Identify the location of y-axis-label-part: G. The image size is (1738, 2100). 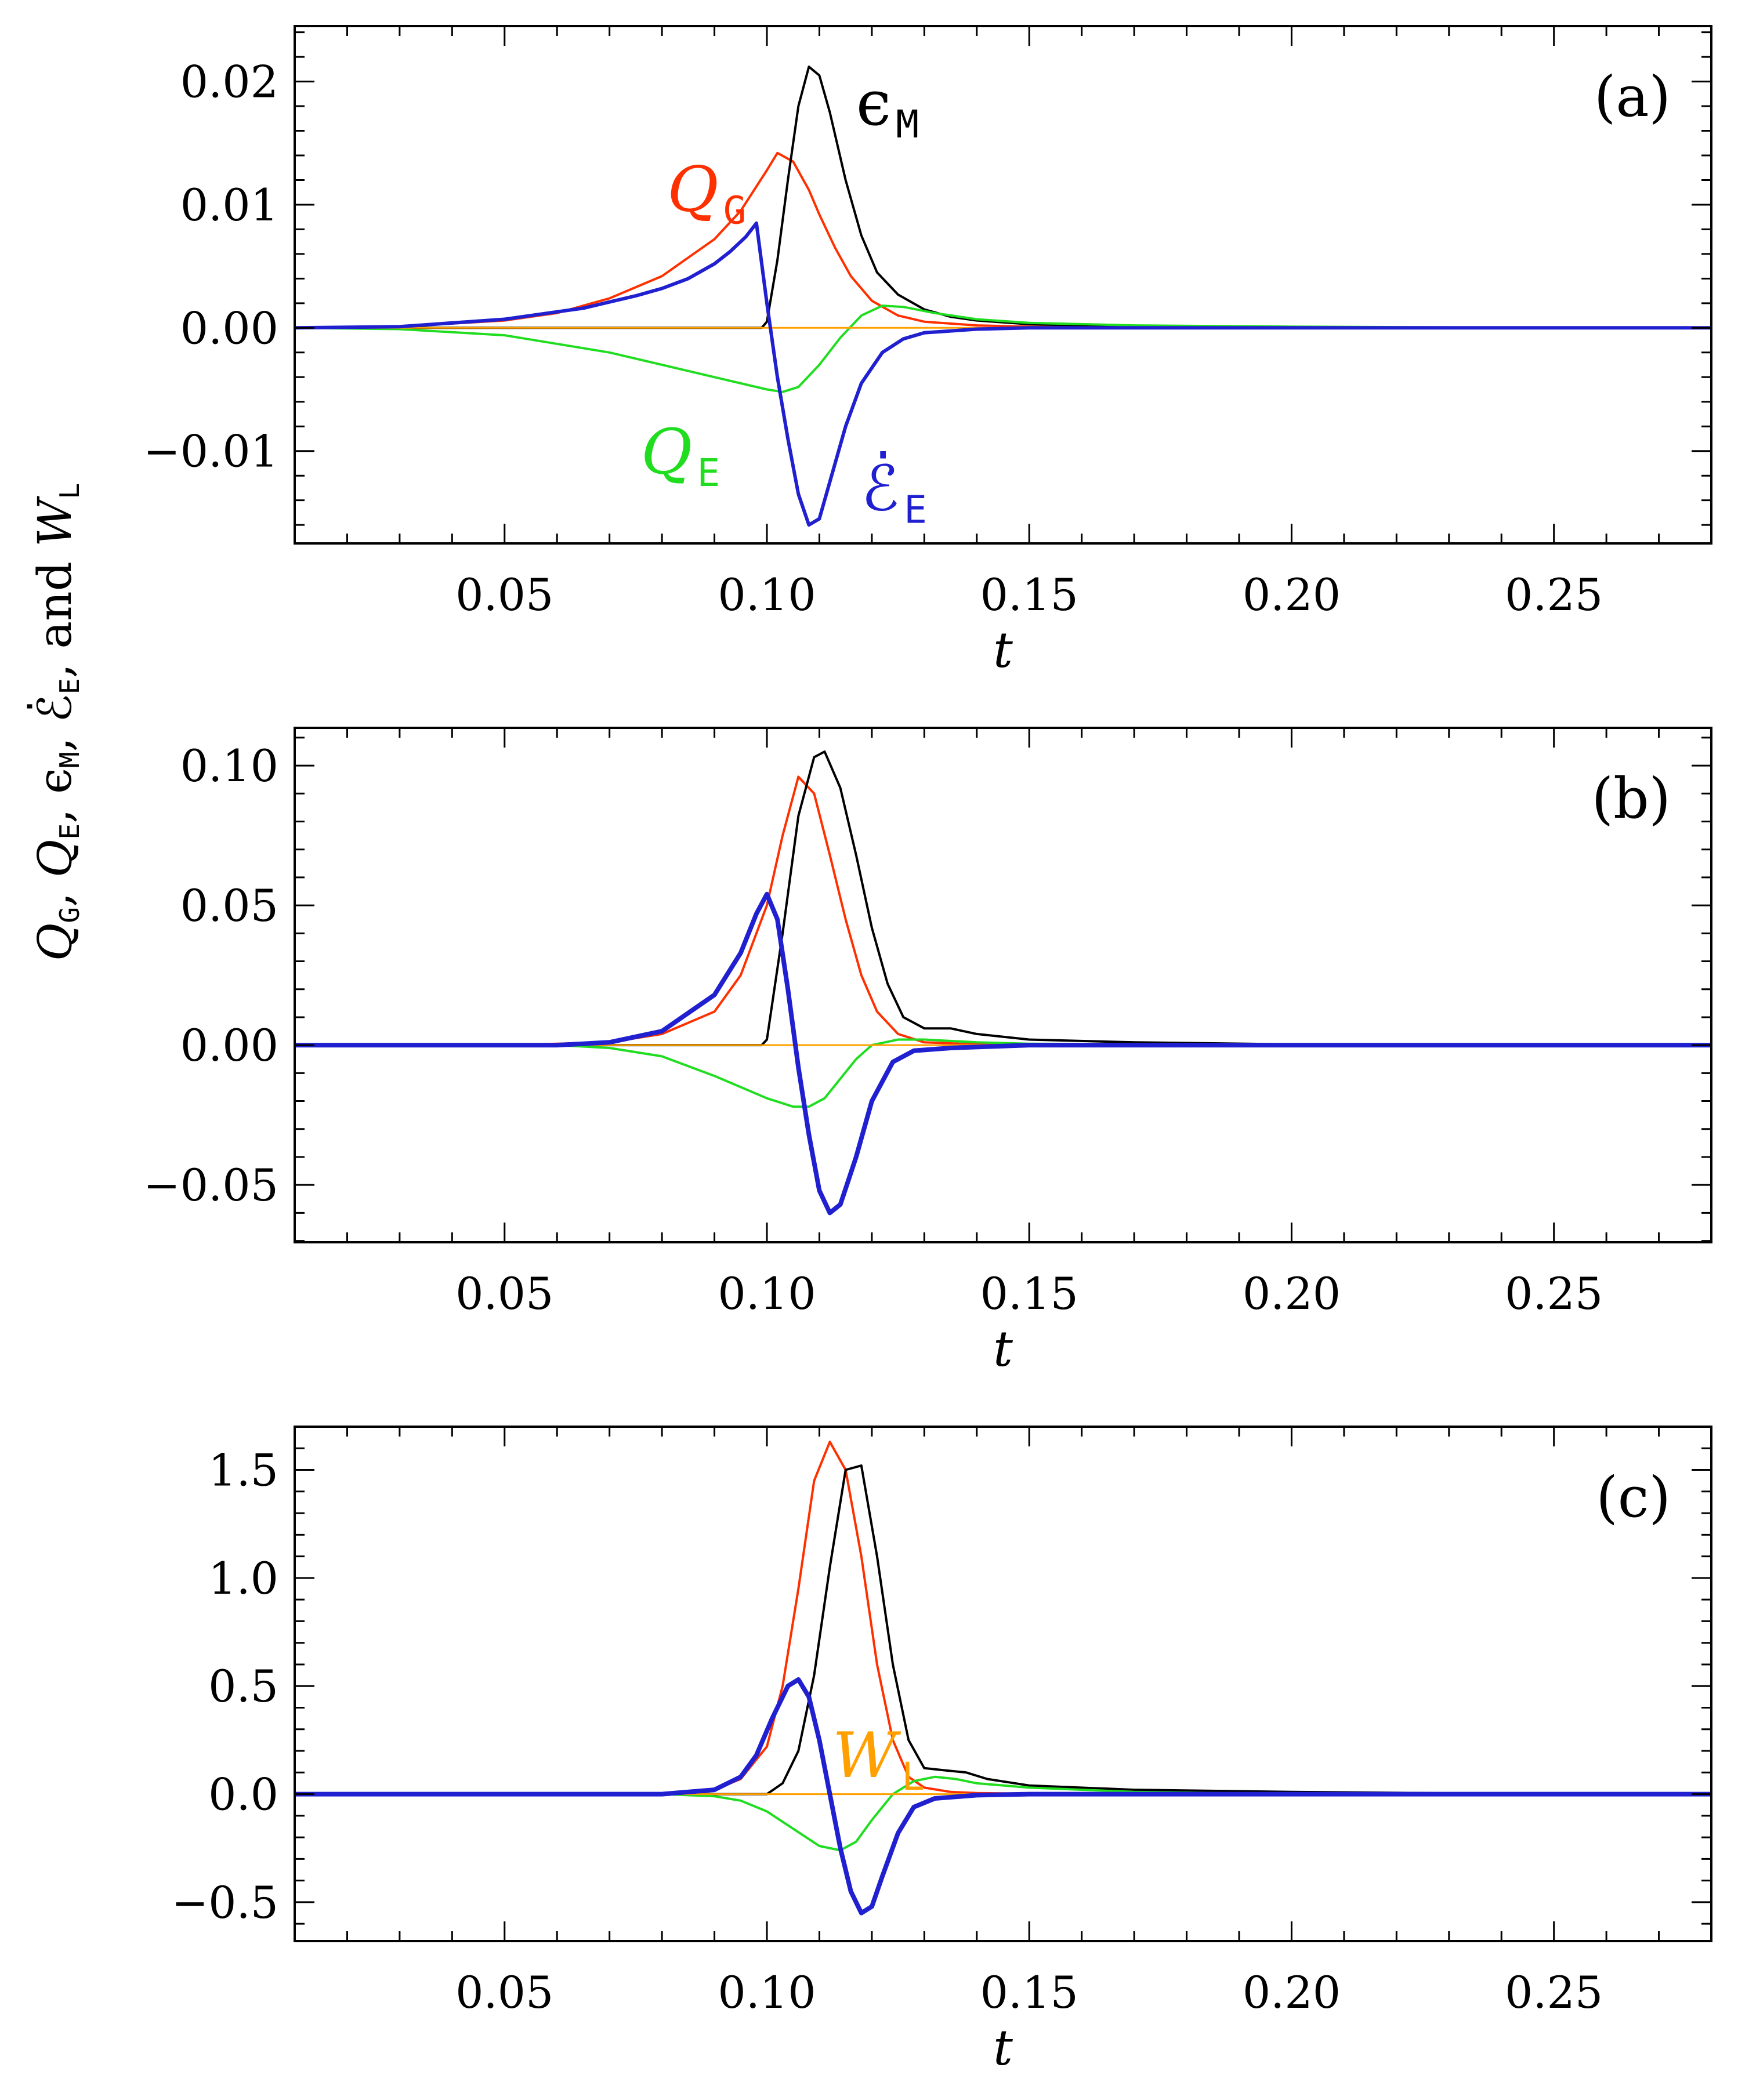
(69, 915).